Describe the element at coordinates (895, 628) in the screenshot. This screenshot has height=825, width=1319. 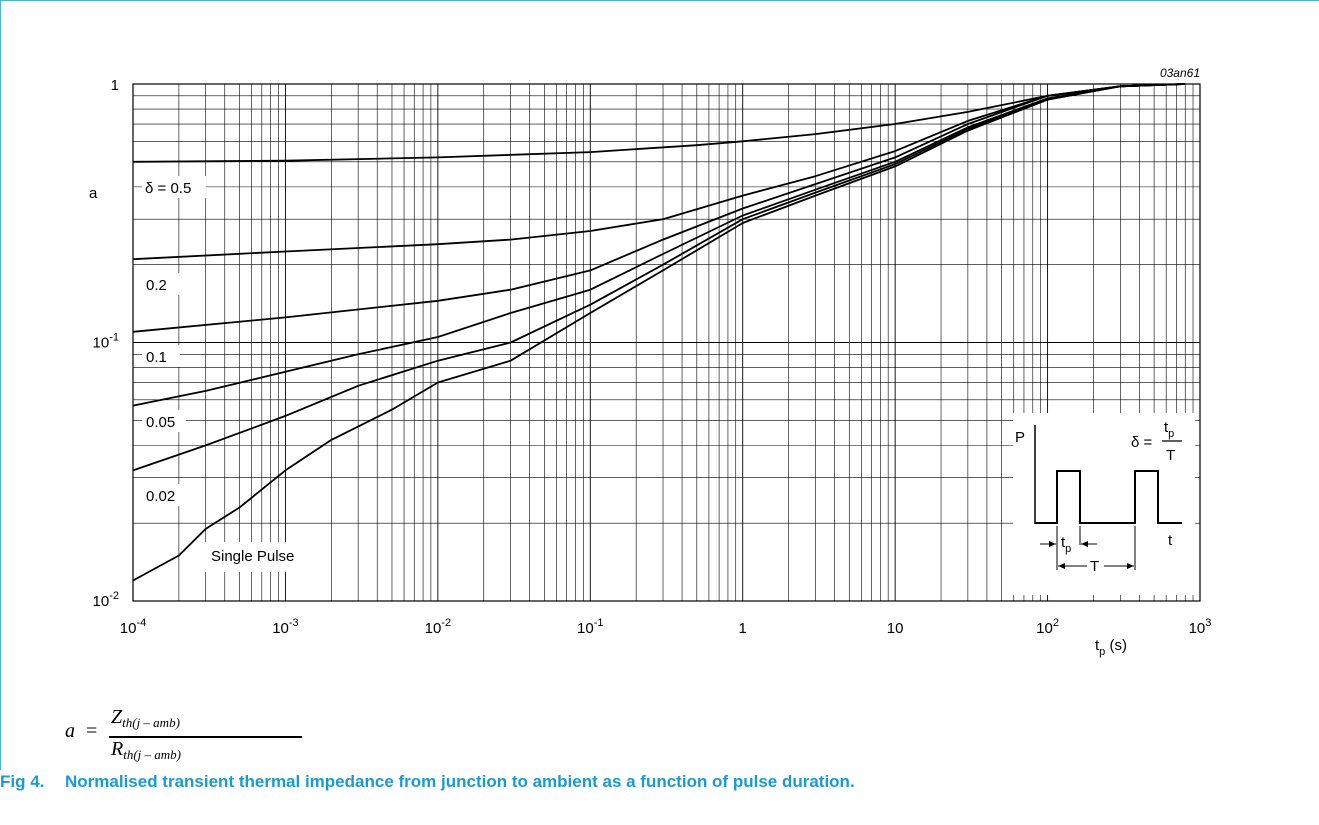
I see `x-tick-label: 10` at that location.